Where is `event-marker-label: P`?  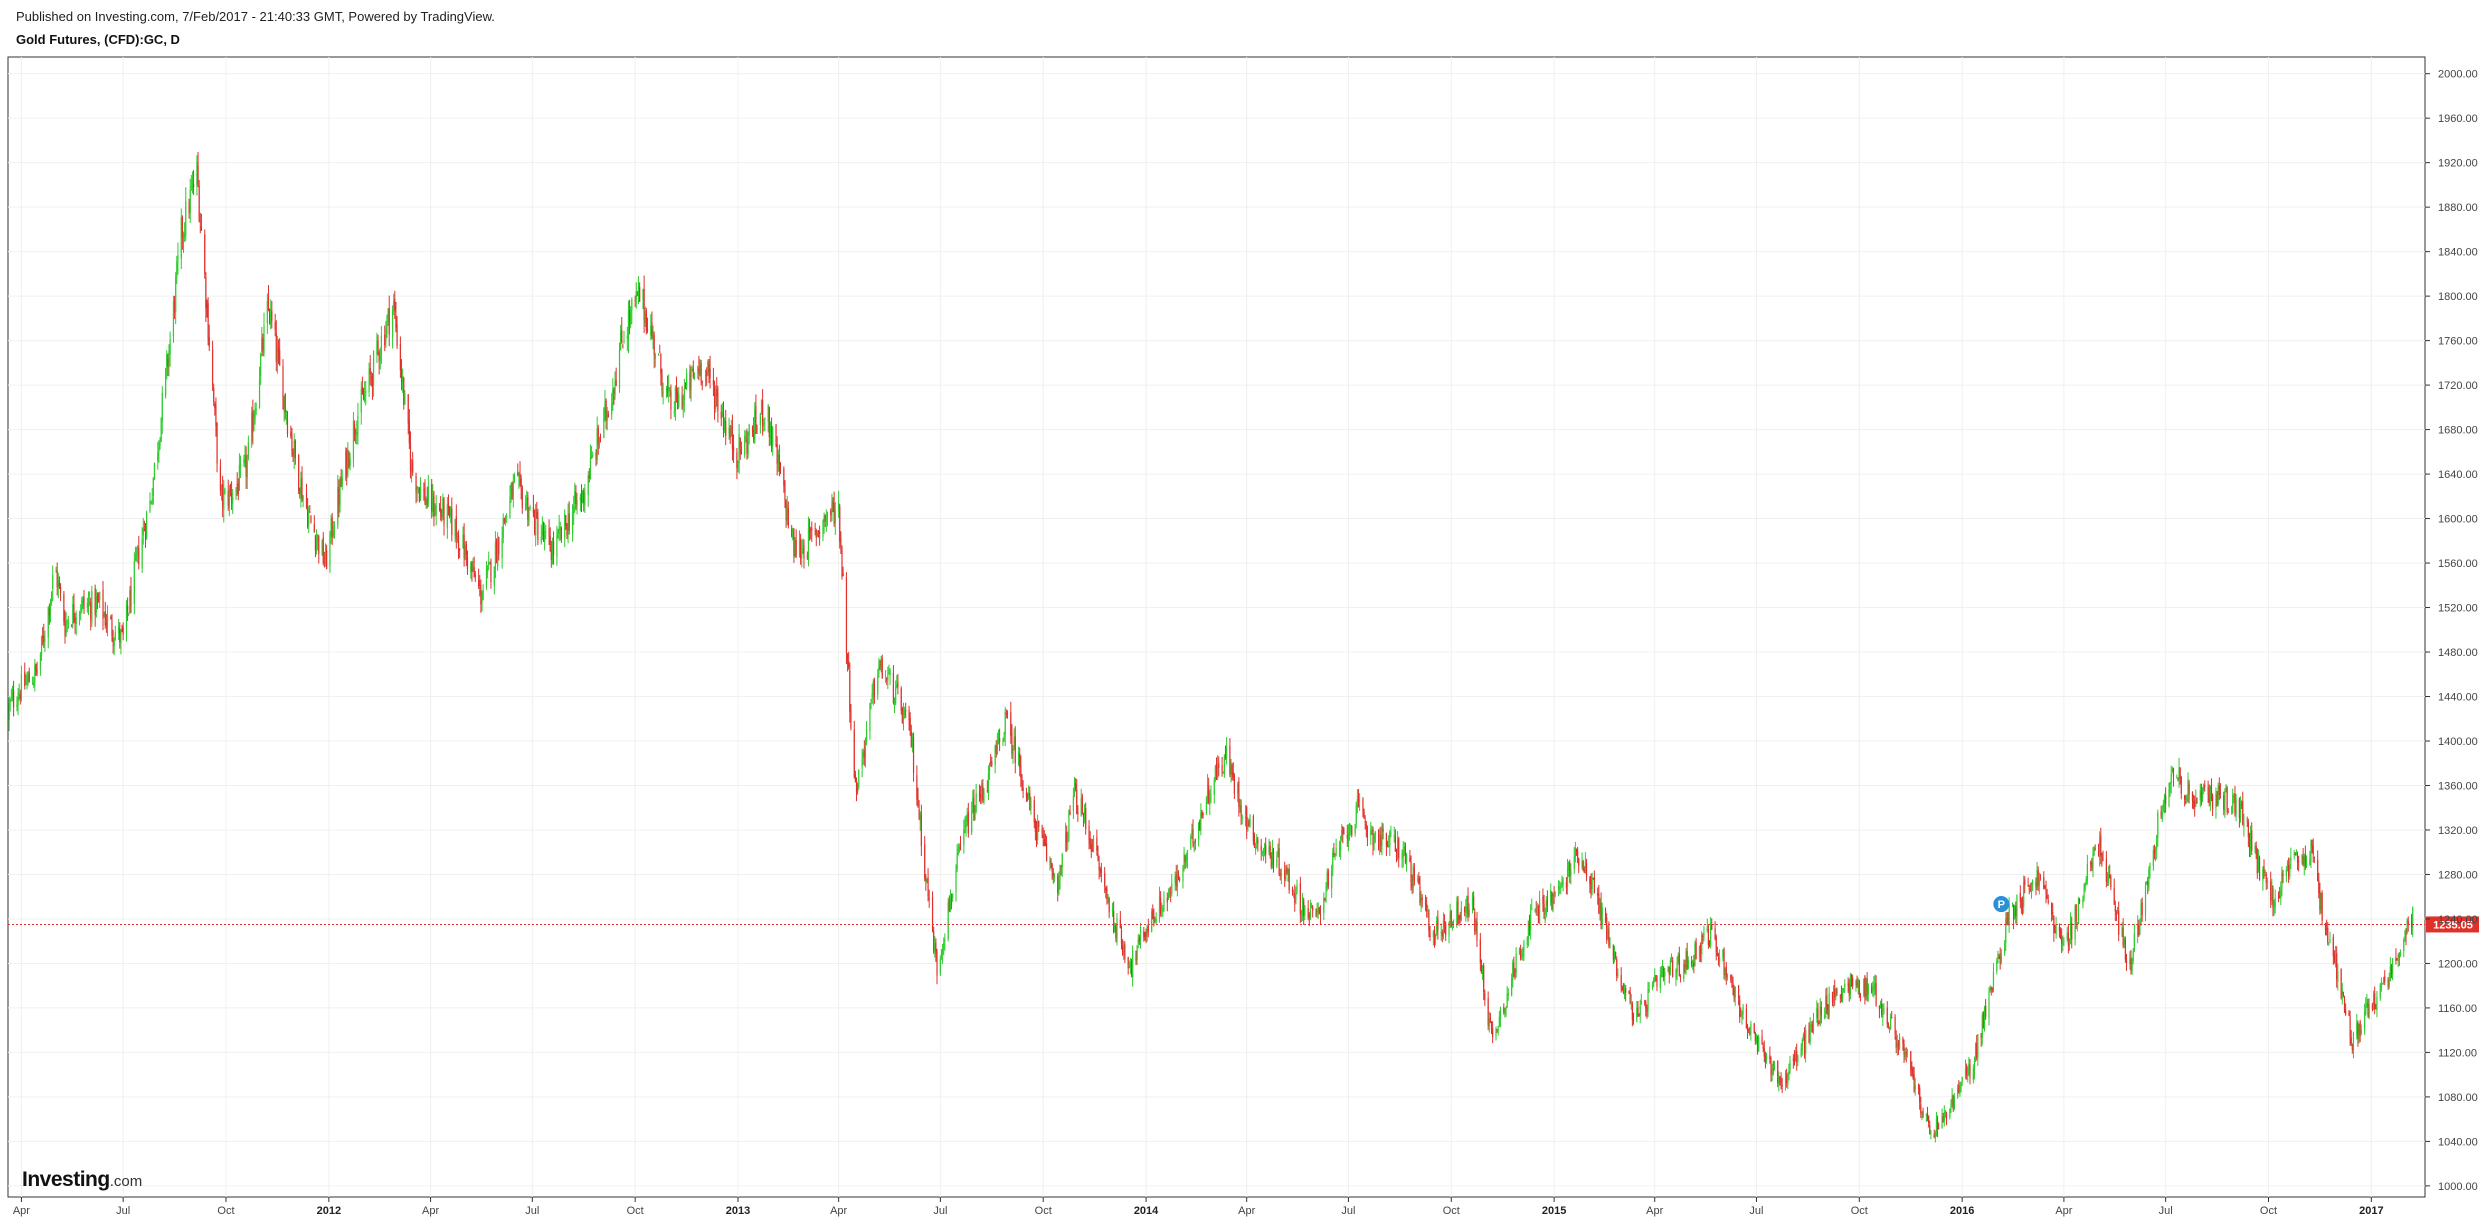 event-marker-label: P is located at coordinates (2001, 905).